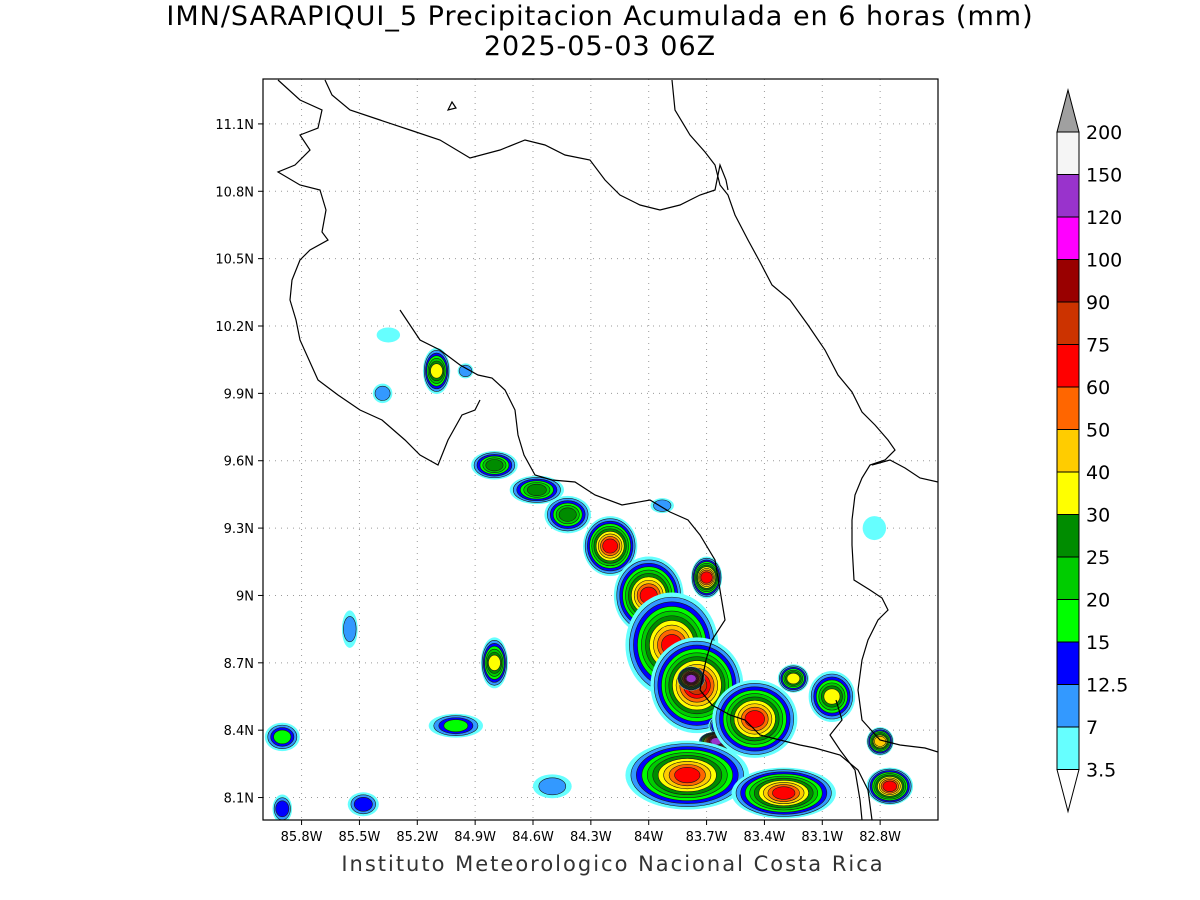  I want to click on y-tick-label: 9.9N, so click(239, 394).